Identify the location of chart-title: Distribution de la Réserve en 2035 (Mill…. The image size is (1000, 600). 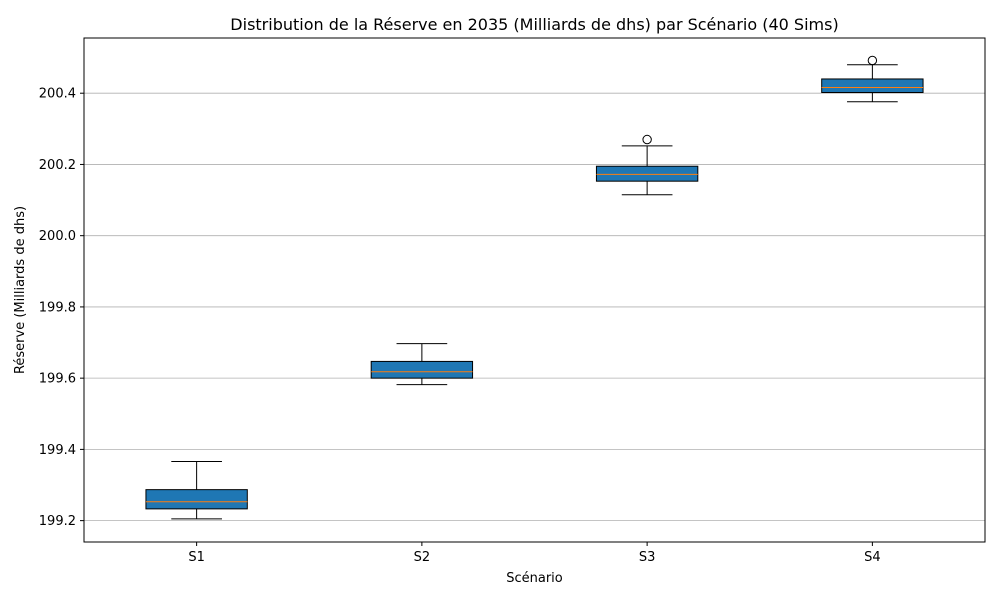
(534, 24).